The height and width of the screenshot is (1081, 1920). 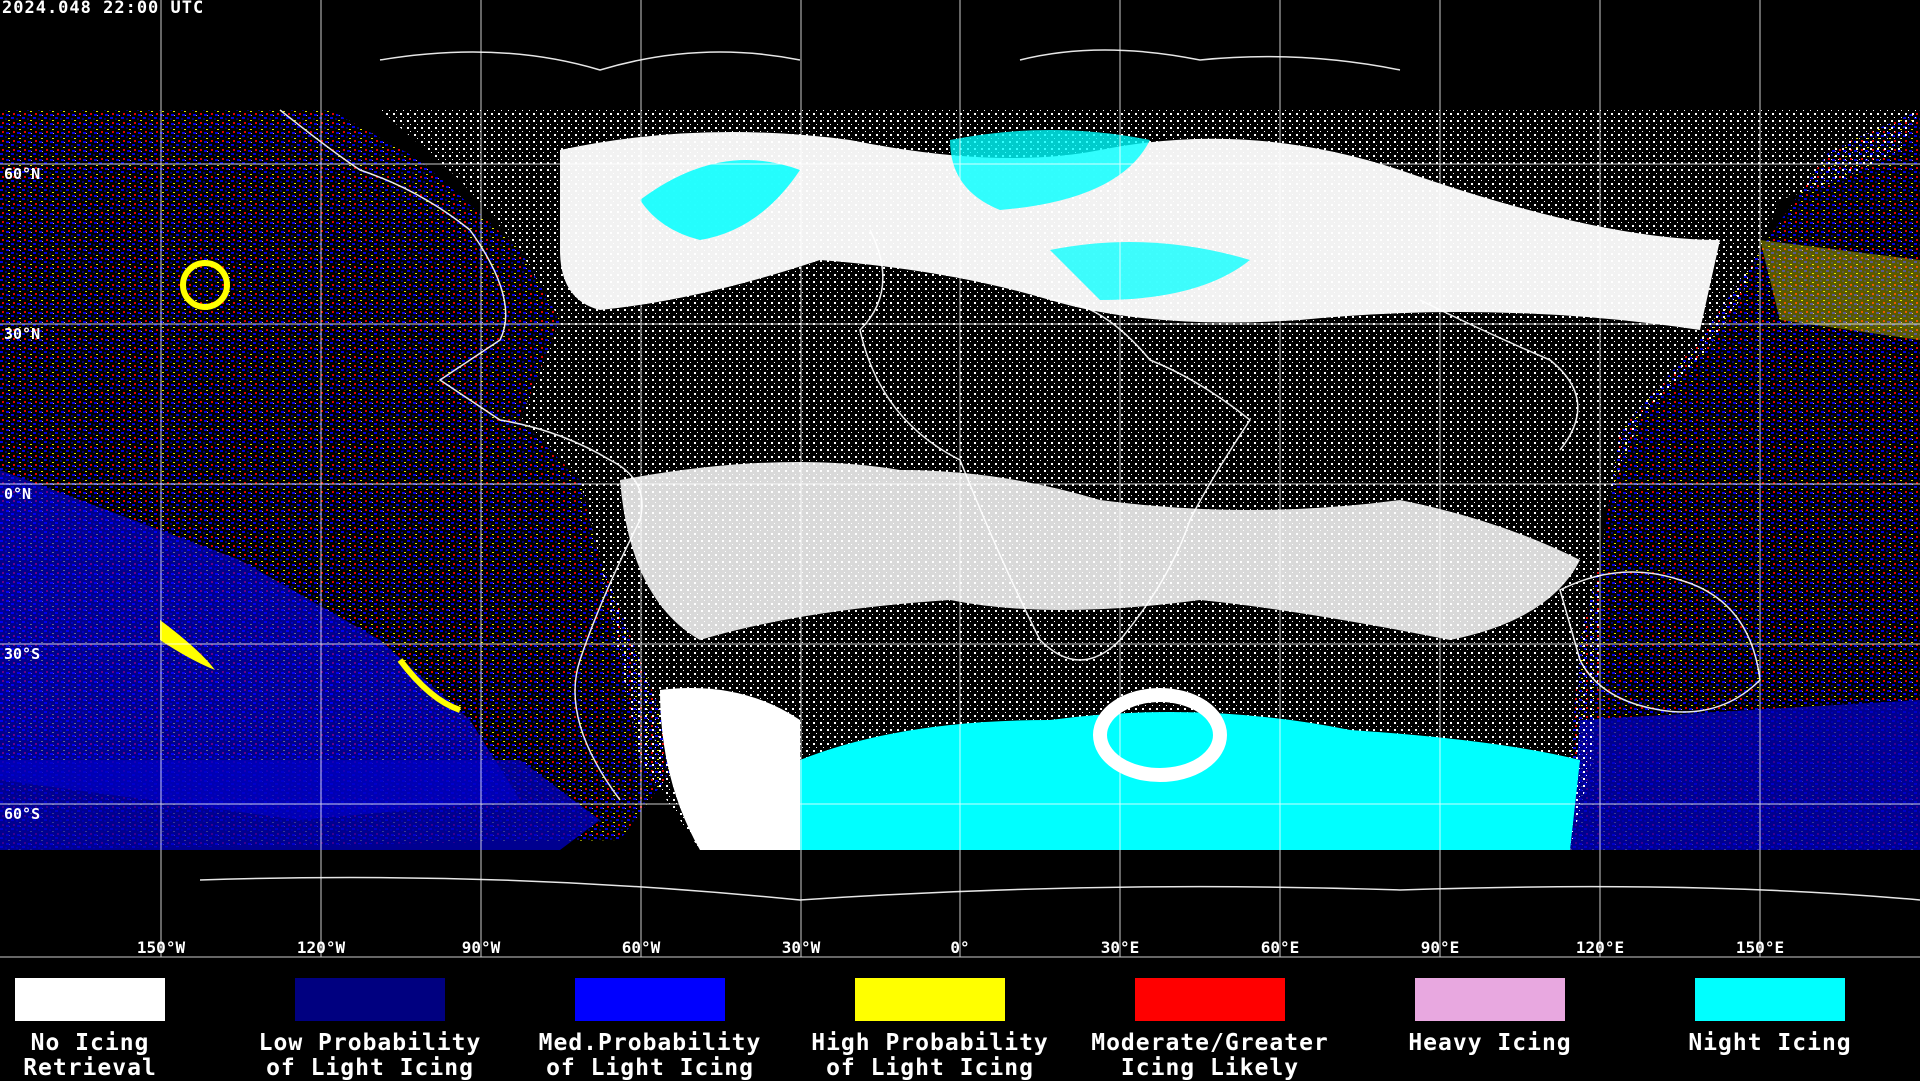 What do you see at coordinates (641, 947) in the screenshot?
I see `lon-label-60w: 60°W` at bounding box center [641, 947].